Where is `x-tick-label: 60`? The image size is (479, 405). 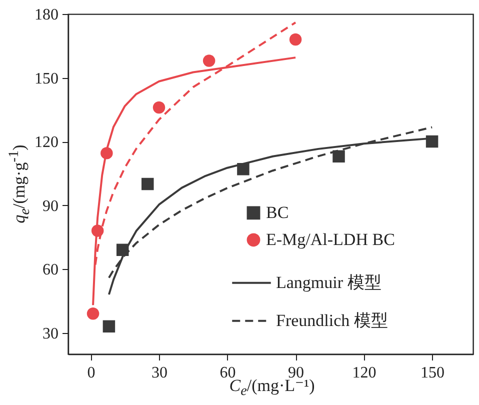 x-tick-label: 60 is located at coordinates (228, 373).